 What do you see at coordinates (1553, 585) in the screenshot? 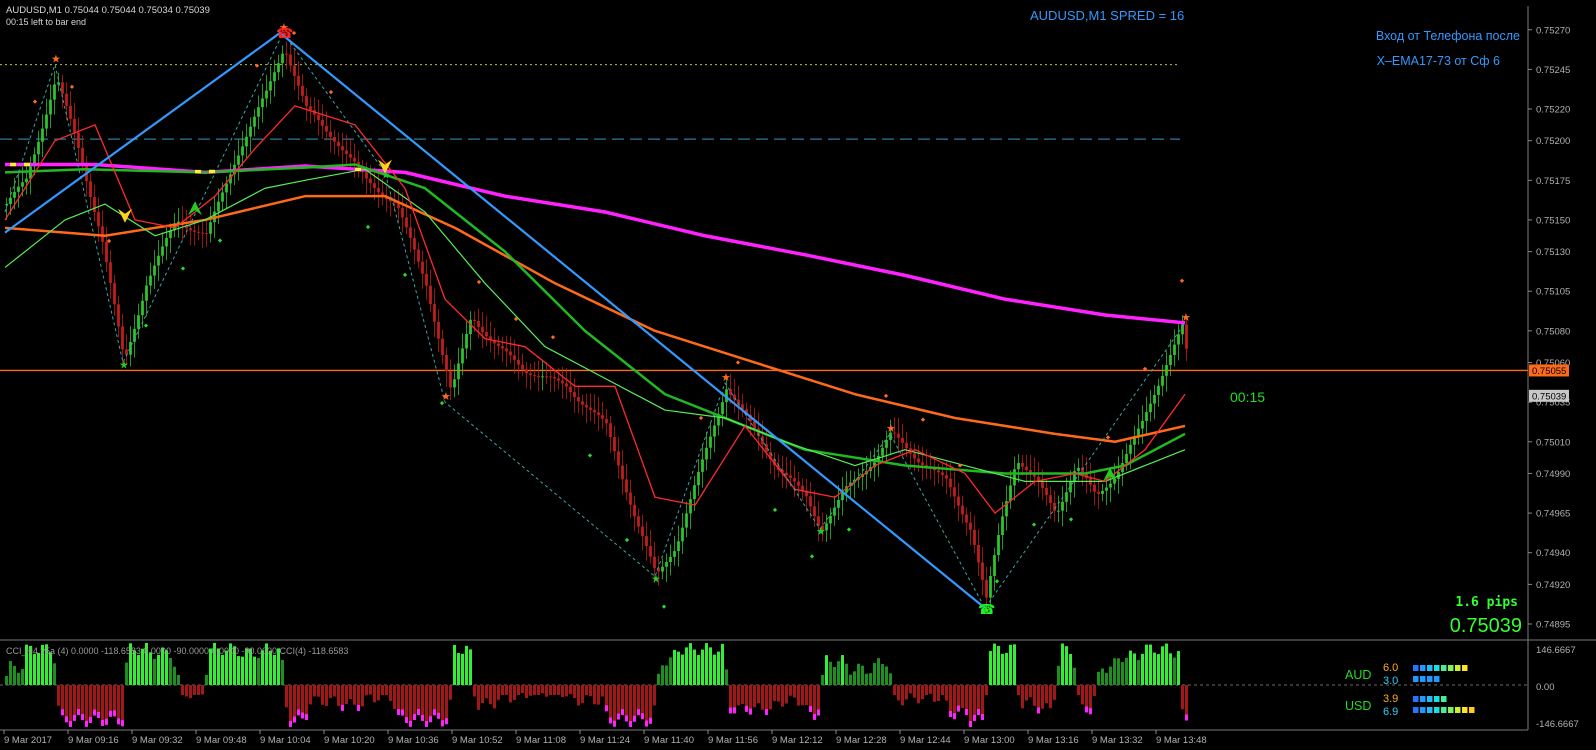
I see `price-tick-label: 0.74920` at bounding box center [1553, 585].